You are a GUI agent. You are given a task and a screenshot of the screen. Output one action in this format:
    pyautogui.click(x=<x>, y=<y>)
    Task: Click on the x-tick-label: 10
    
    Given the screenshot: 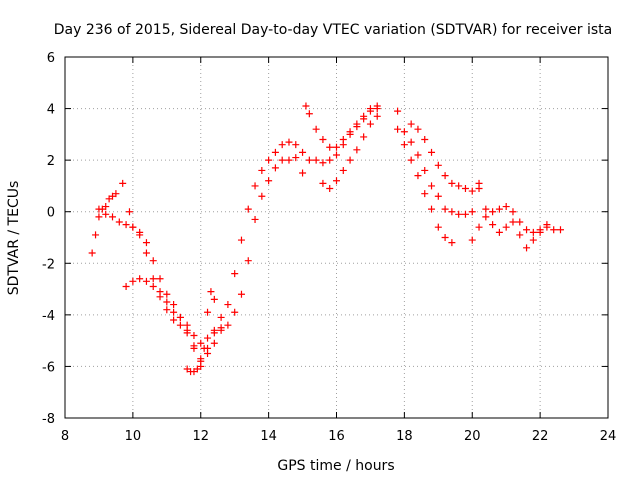 What is the action you would take?
    pyautogui.click(x=133, y=436)
    